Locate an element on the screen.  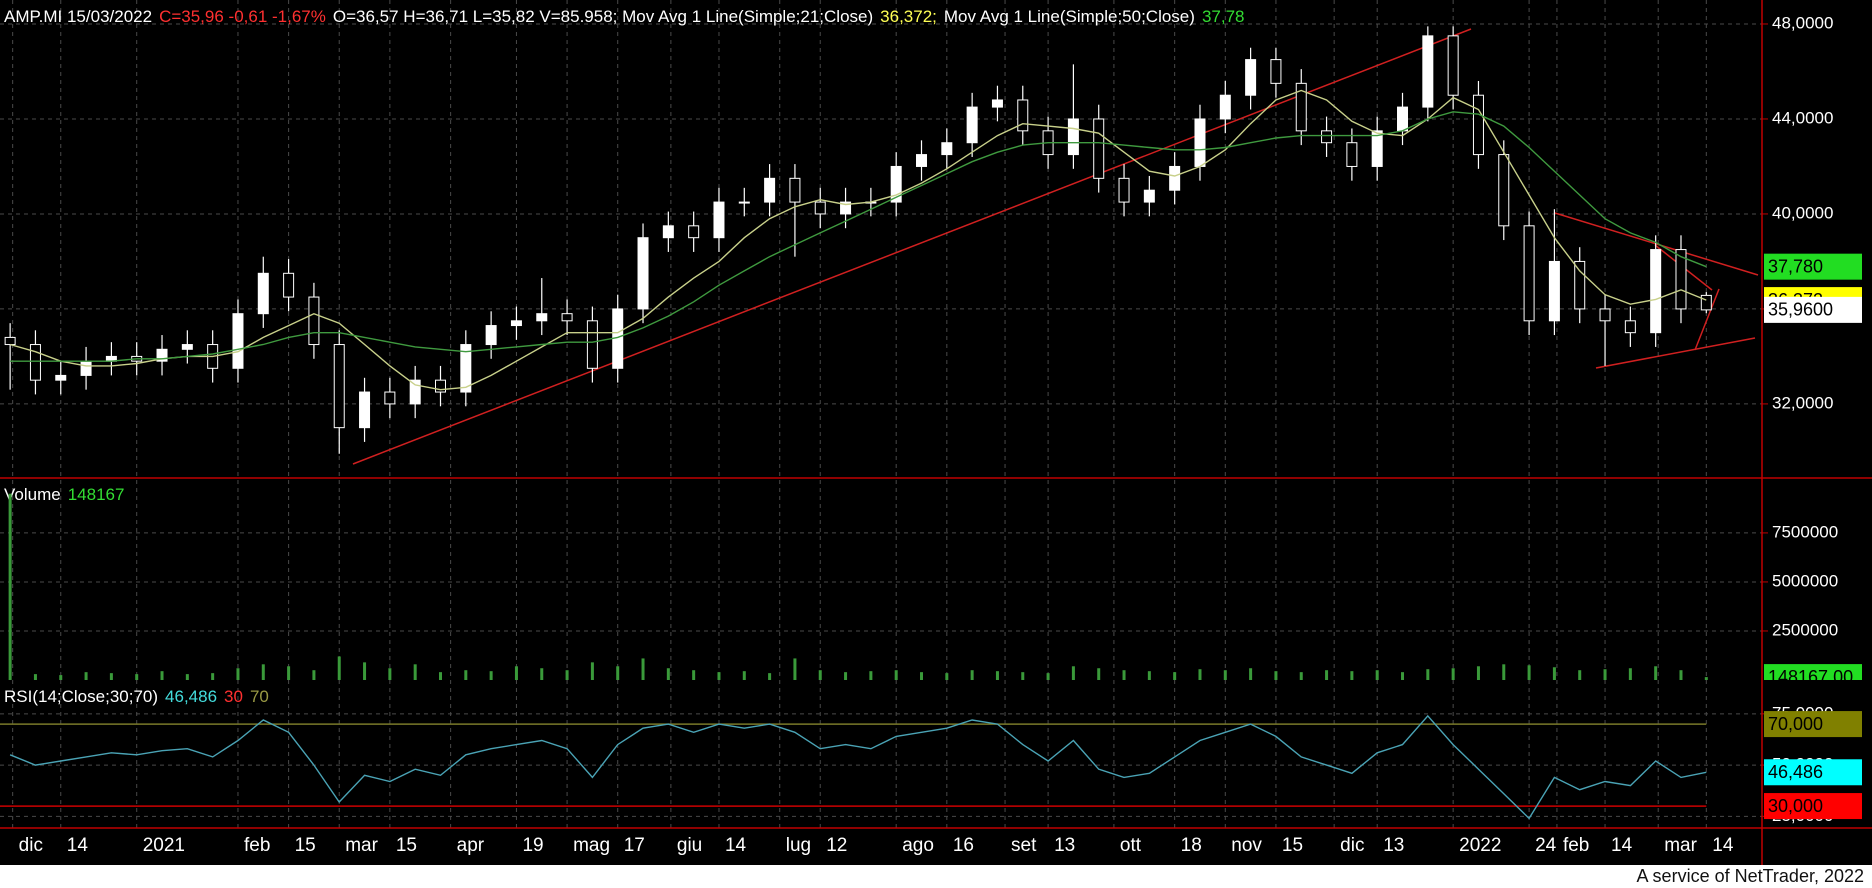
header-text: C=35,96 -0,61 -1,67% is located at coordinates (242, 16).